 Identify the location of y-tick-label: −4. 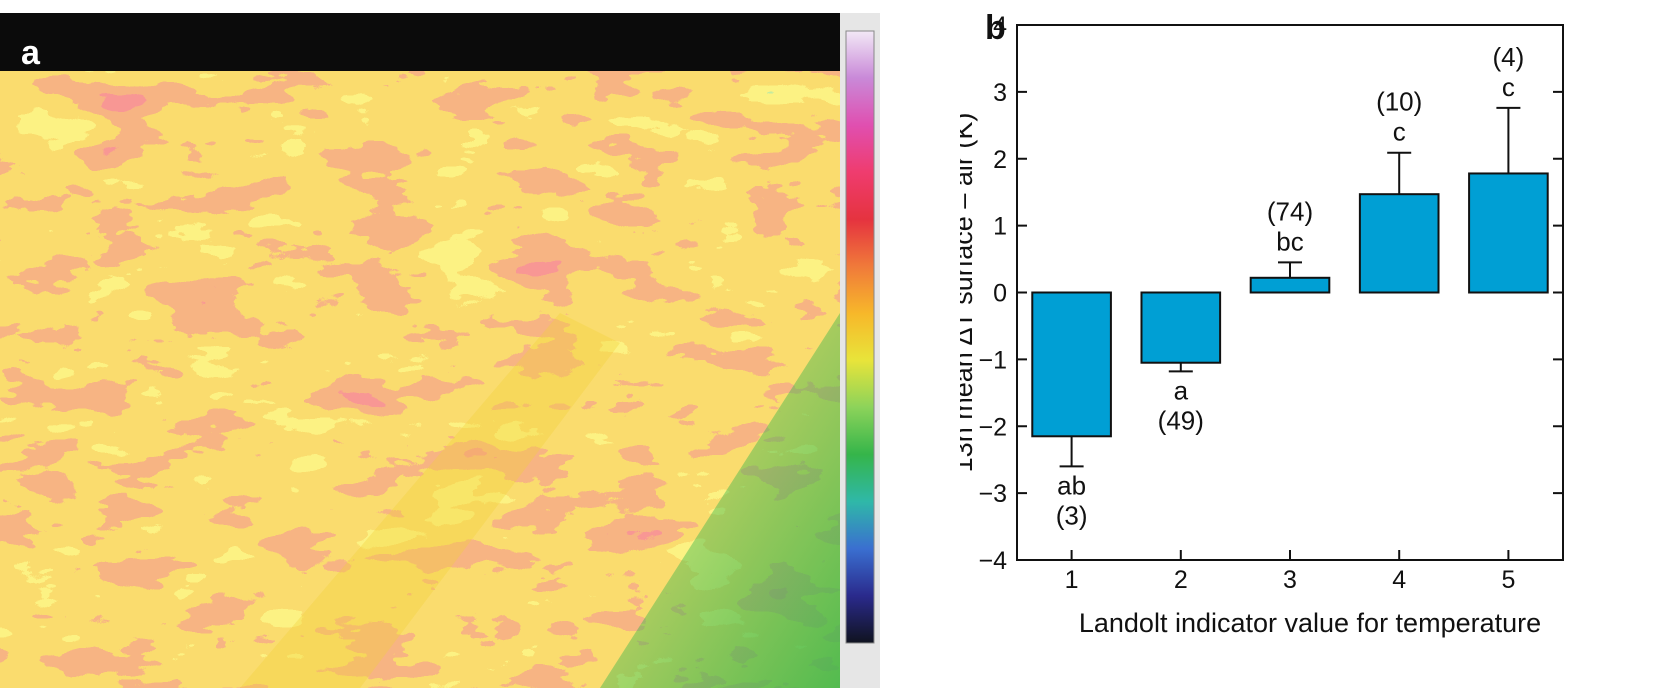
(992, 561).